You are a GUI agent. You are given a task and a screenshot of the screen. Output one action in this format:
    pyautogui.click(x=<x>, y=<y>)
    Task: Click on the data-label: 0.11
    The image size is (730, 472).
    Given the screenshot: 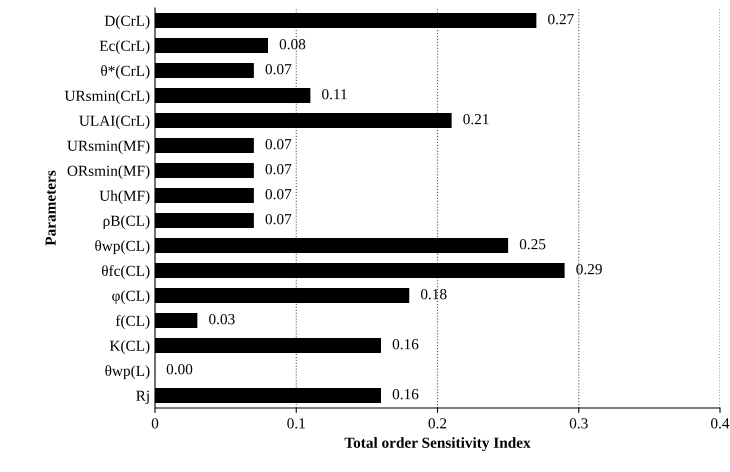 What is the action you would take?
    pyautogui.click(x=334, y=94)
    